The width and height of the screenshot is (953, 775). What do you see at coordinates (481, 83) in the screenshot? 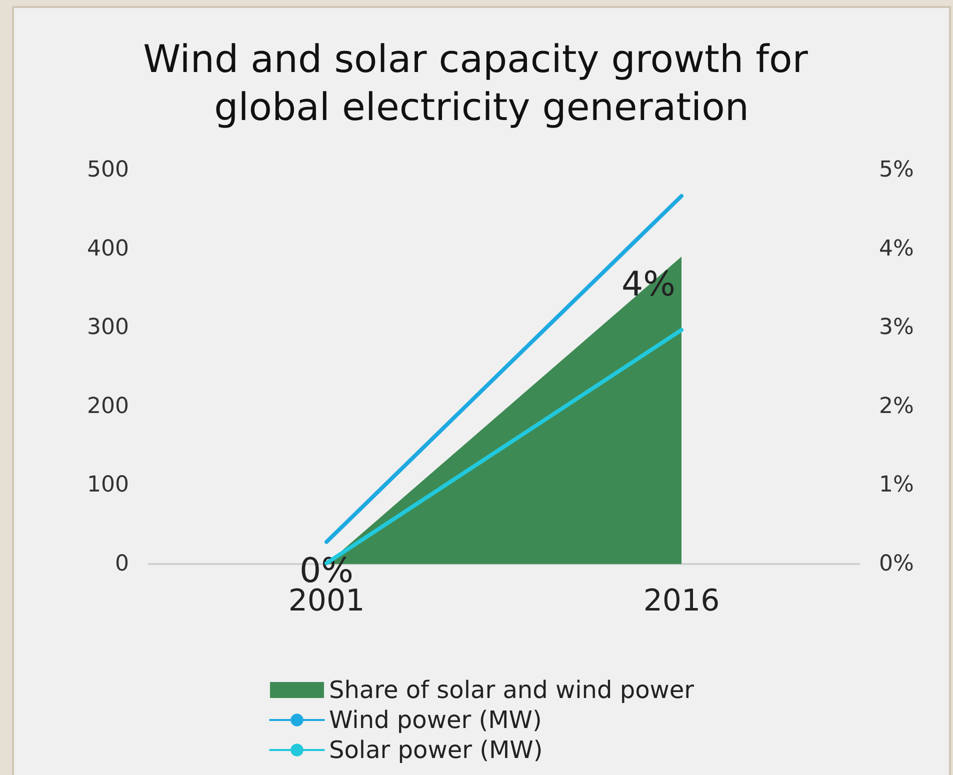
I see `chart-title: Wind and solar capacity growth for global electricity generation` at bounding box center [481, 83].